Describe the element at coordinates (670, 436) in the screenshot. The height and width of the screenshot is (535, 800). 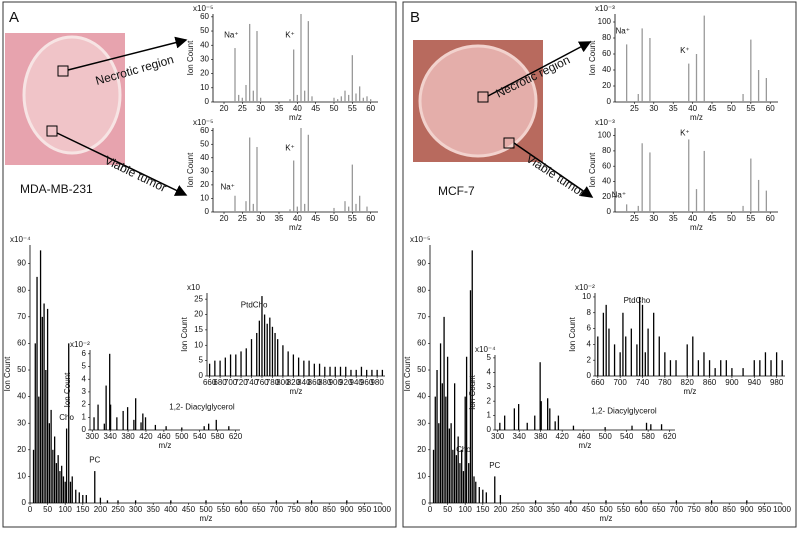
I see `x-tick-label: 620` at that location.